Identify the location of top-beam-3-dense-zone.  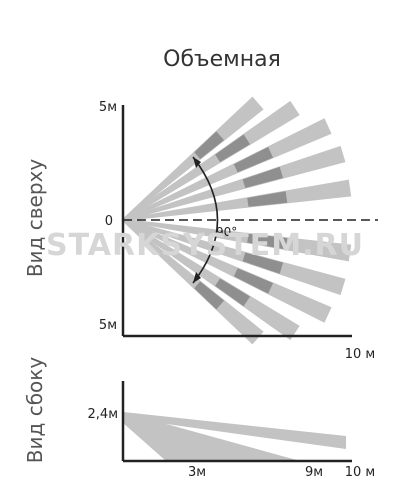
(253, 160).